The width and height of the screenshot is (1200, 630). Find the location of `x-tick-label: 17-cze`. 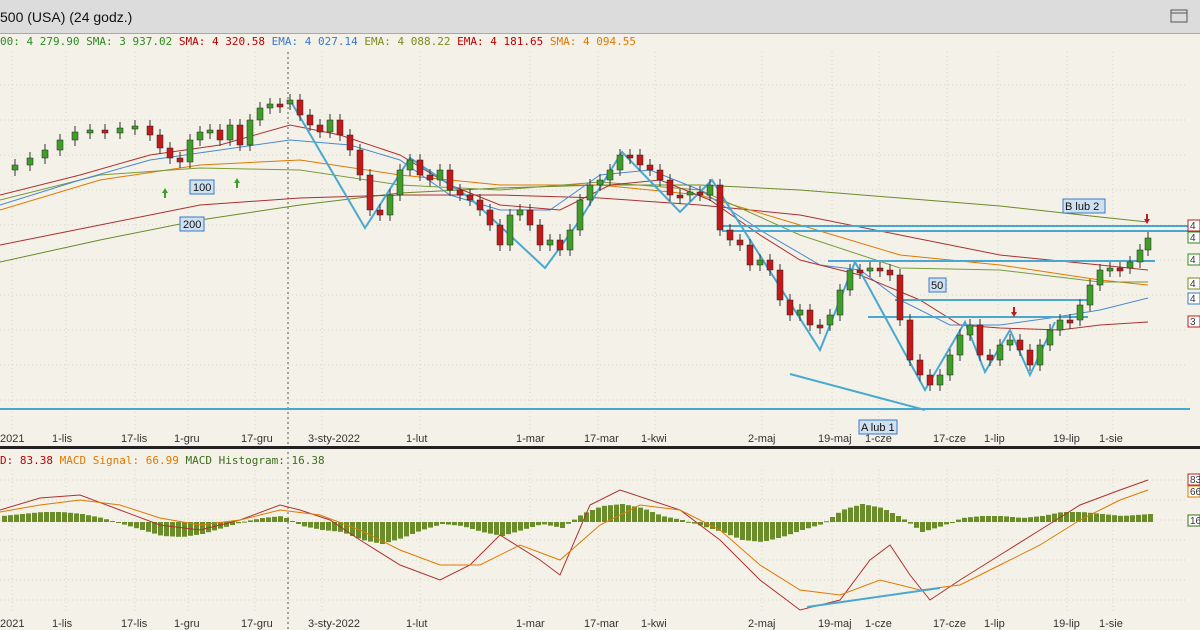

x-tick-label: 17-cze is located at coordinates (949, 624).